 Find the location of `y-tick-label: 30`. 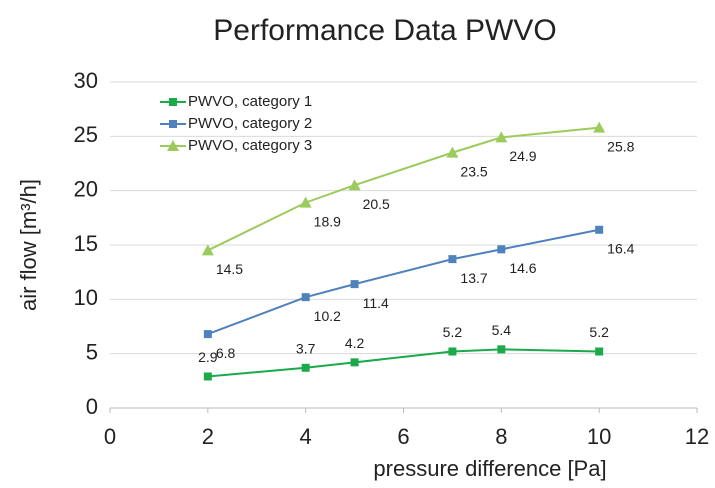

y-tick-label: 30 is located at coordinates (86, 80).